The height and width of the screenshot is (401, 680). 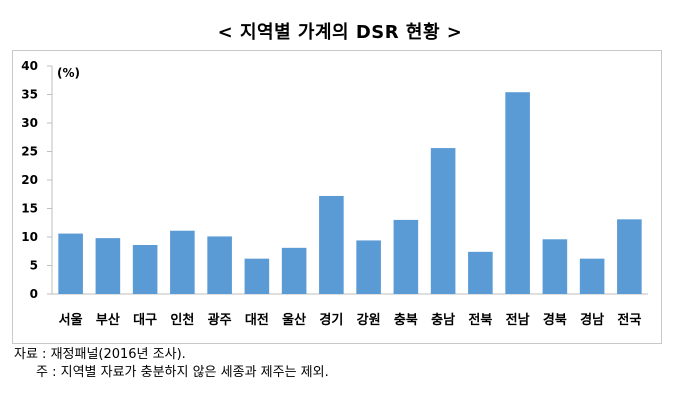 What do you see at coordinates (29, 237) in the screenshot?
I see `y-tick-label: 10` at bounding box center [29, 237].